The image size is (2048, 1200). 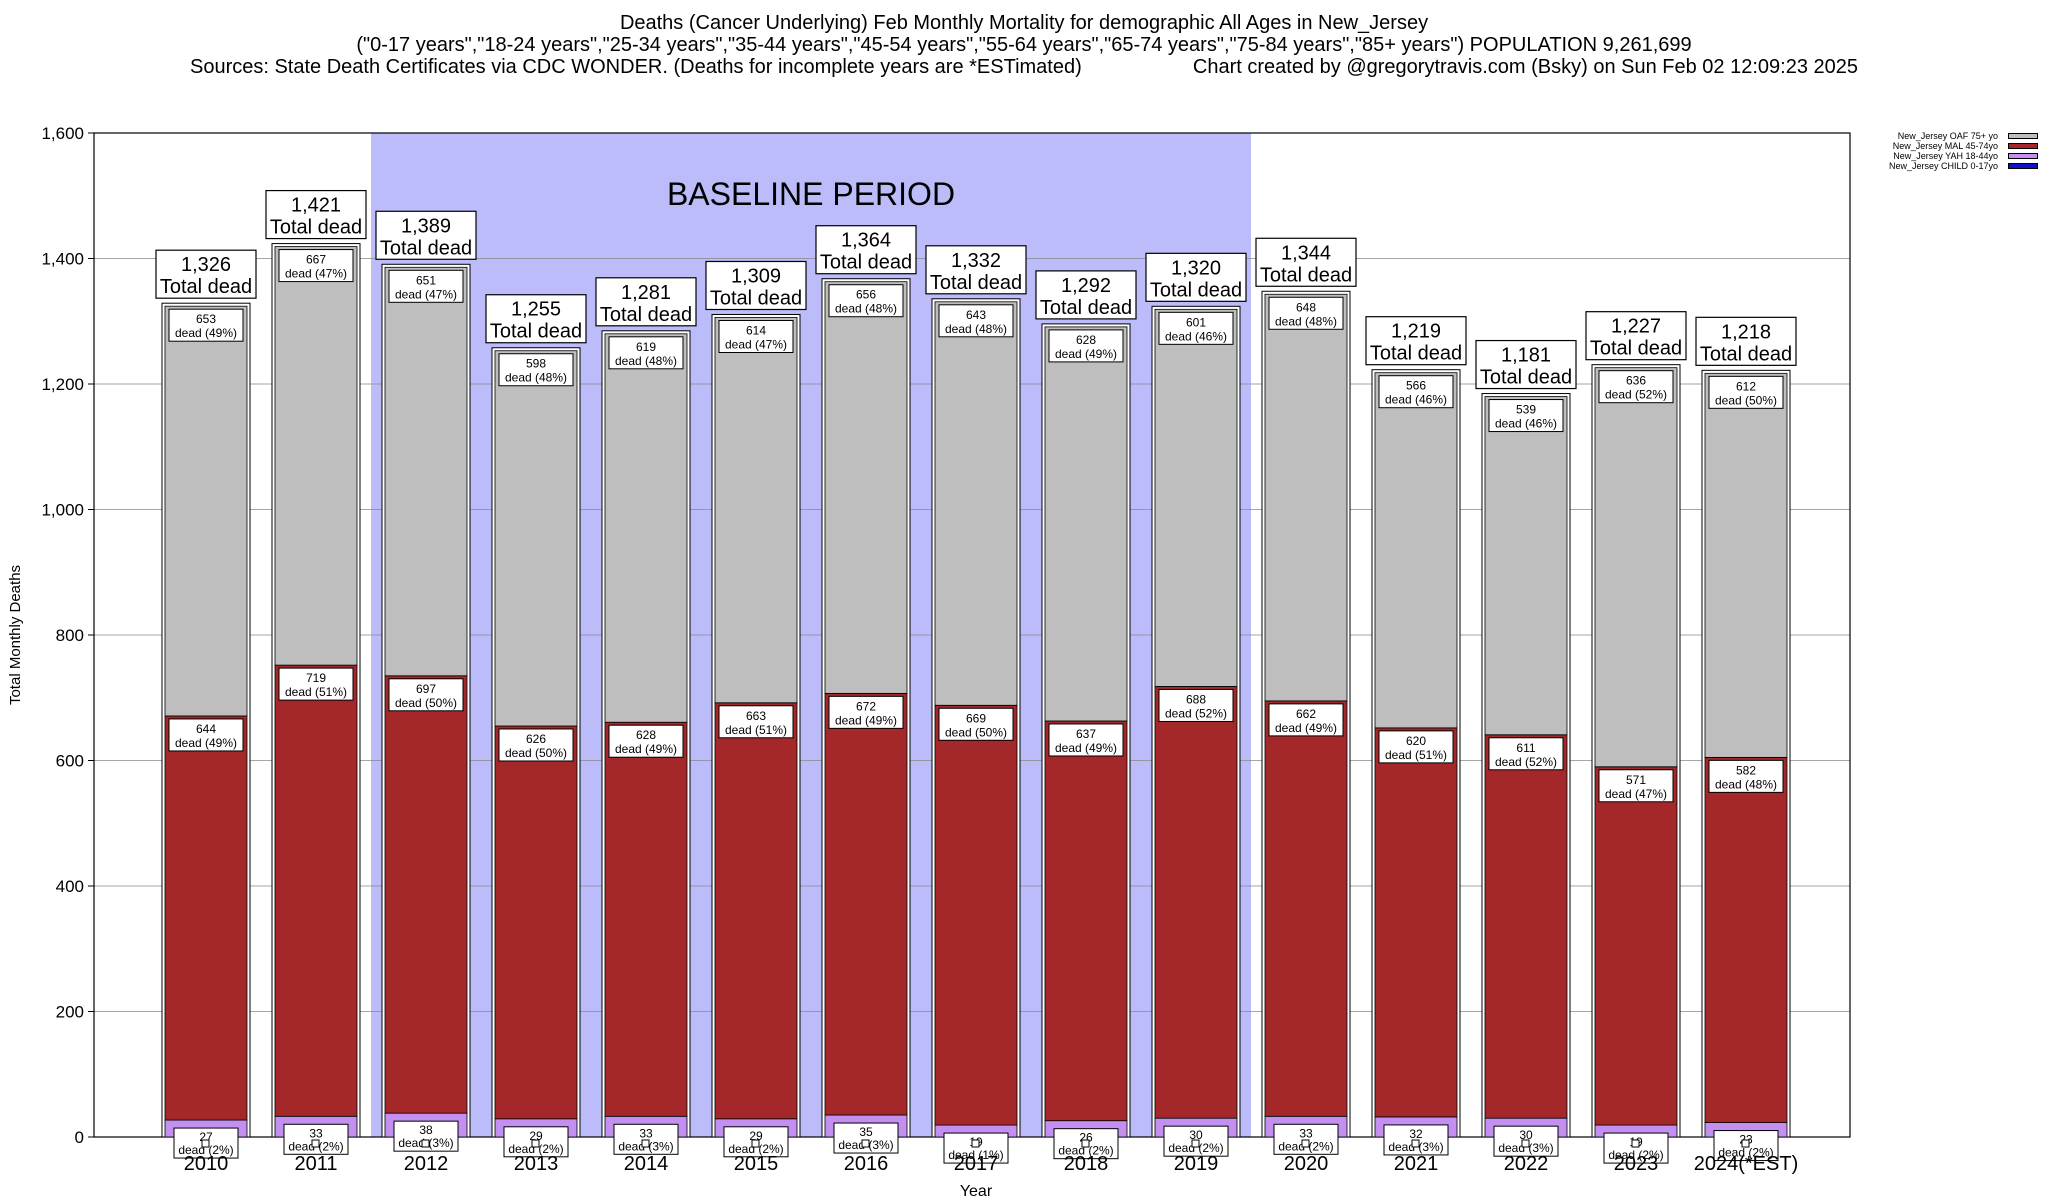 What do you see at coordinates (536, 1136) in the screenshot?
I see `yah-value-label: 29` at bounding box center [536, 1136].